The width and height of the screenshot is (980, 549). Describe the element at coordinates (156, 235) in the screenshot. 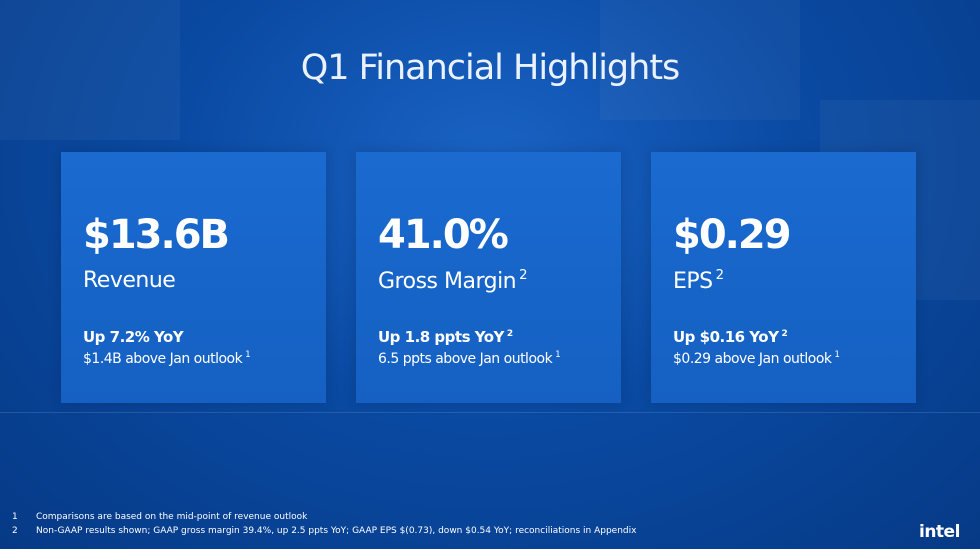

I see `card-value: $13.6B` at that location.